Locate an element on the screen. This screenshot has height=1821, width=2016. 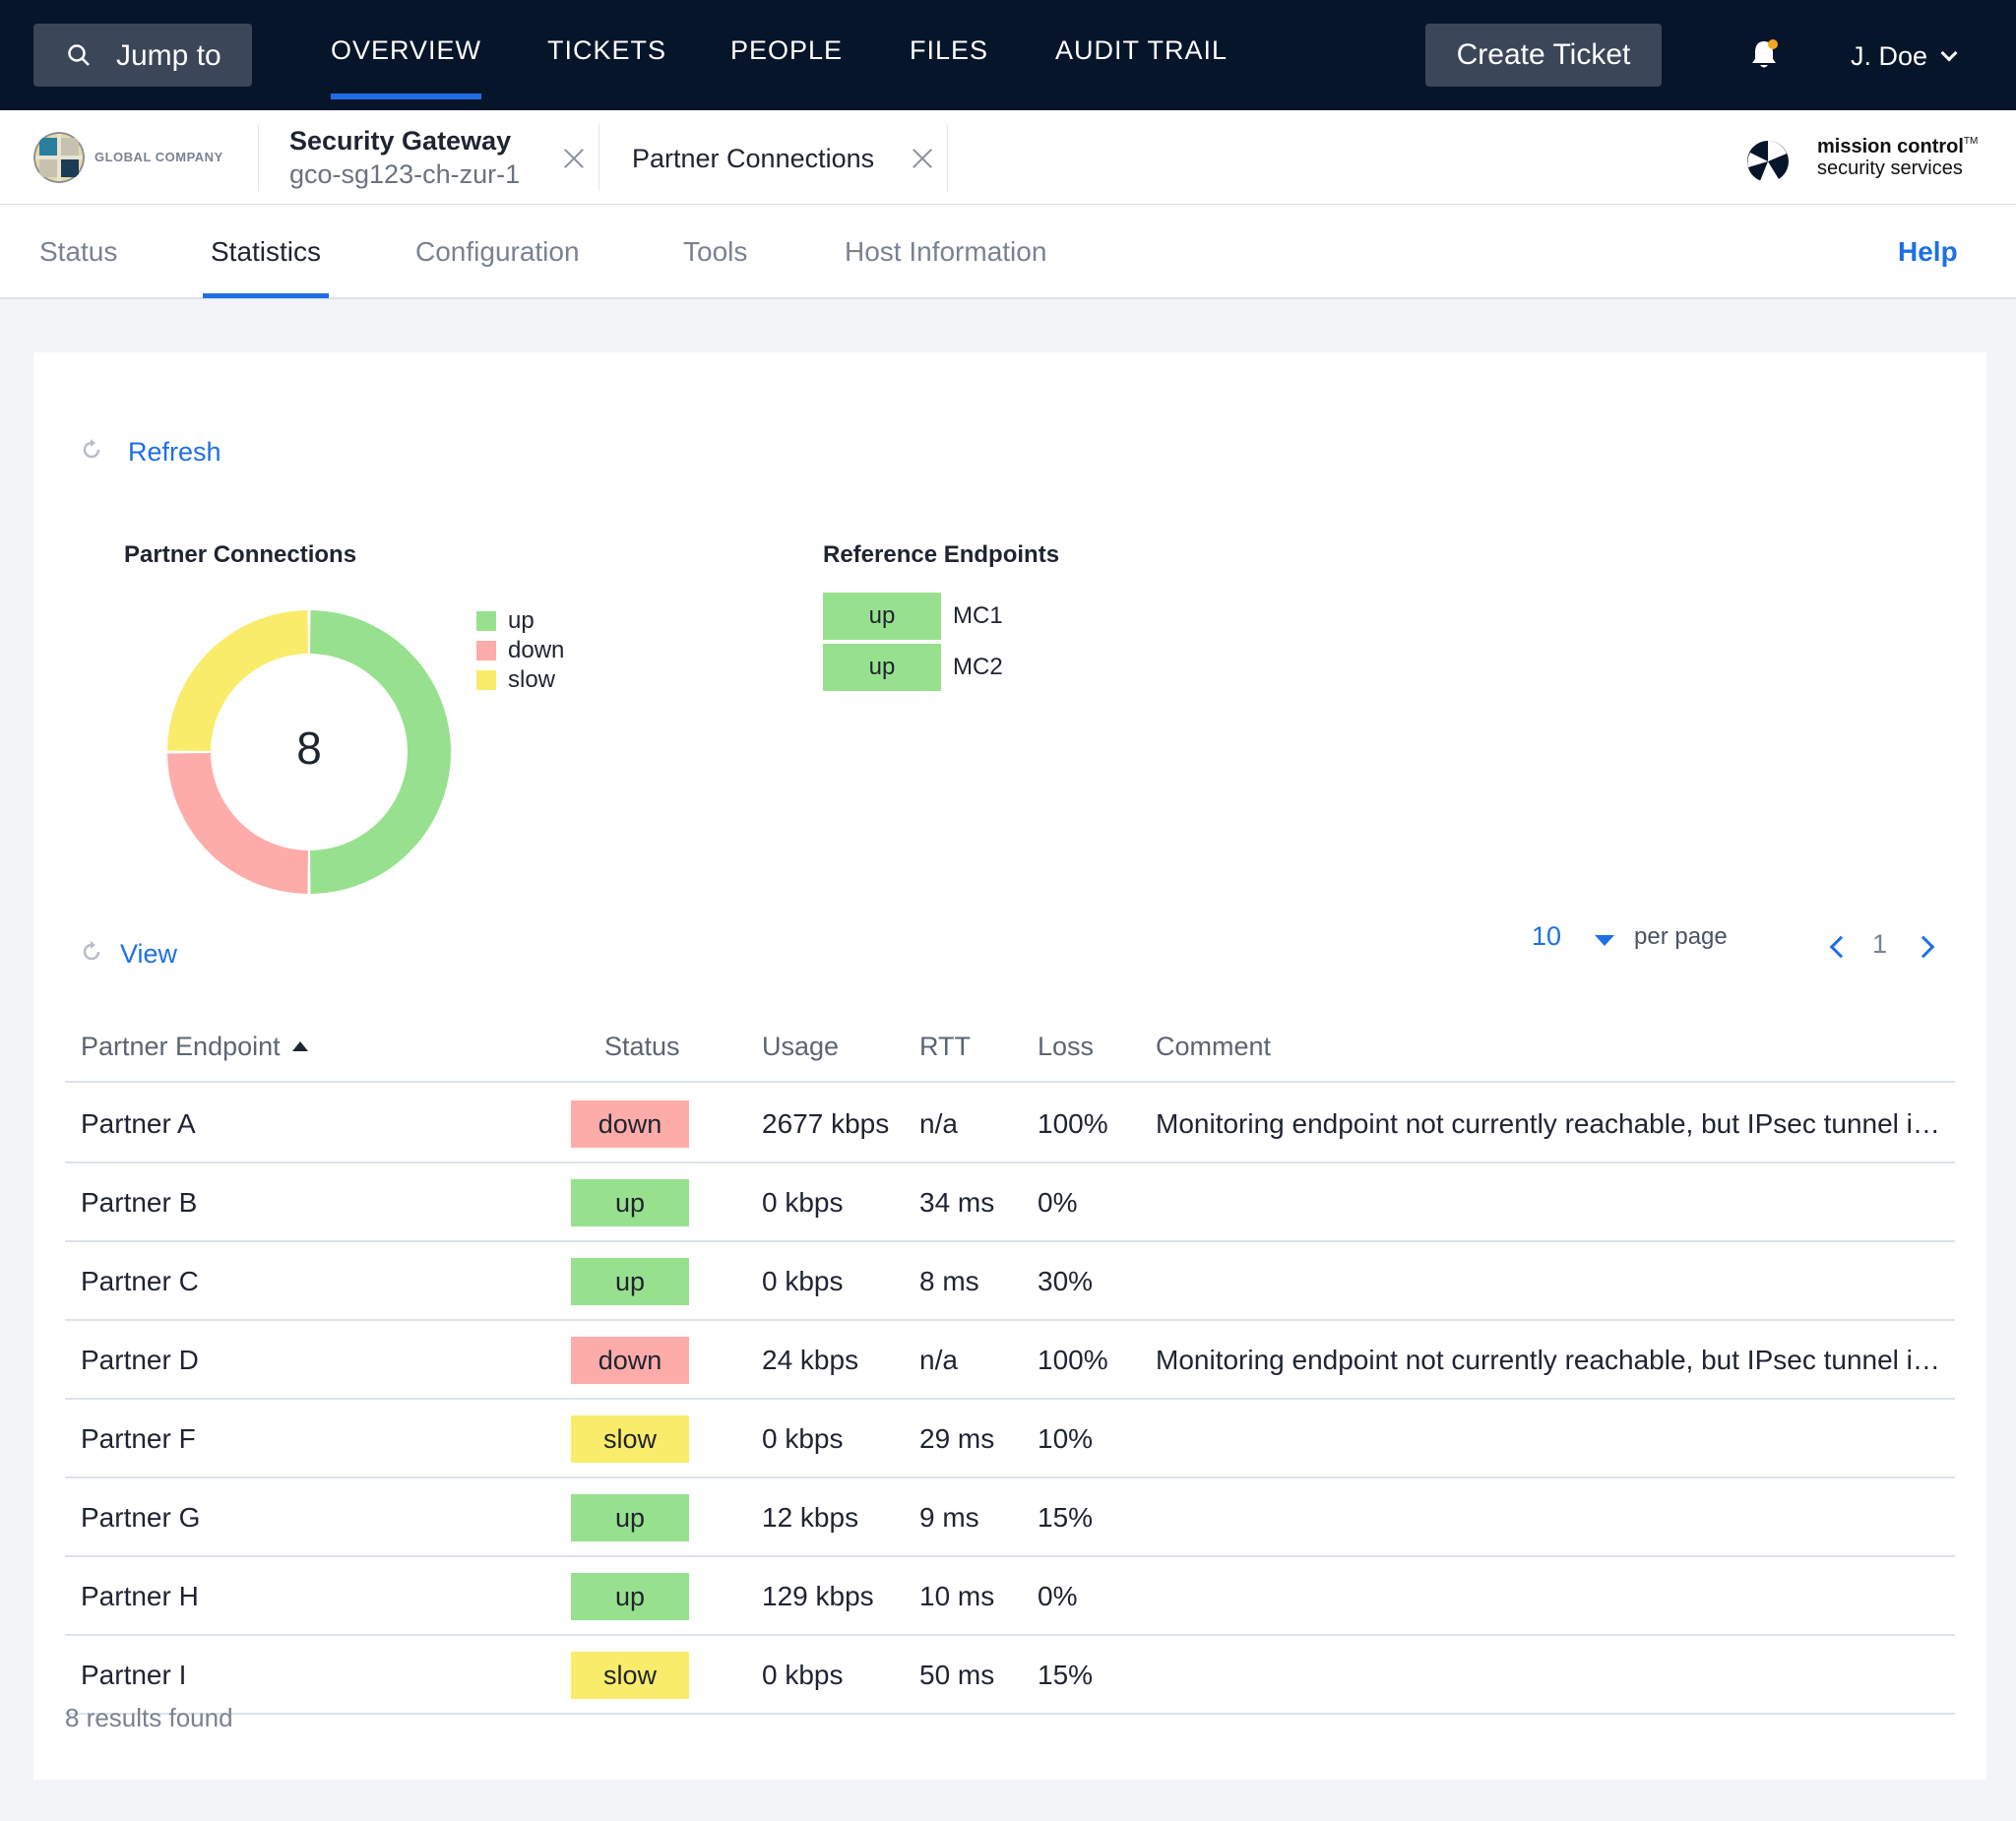
column-header-partner-endpoint: Partner Endpoint is located at coordinates (194, 1047).